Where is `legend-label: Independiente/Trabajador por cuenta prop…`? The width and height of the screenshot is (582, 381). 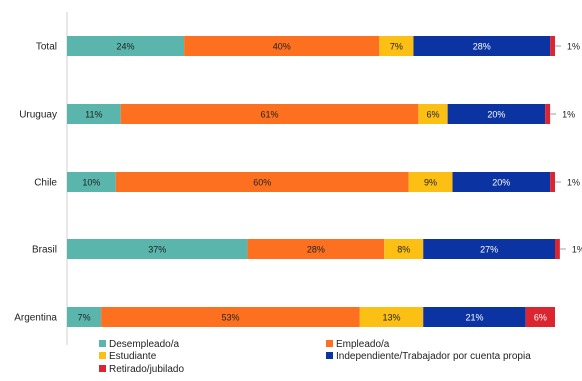 legend-label: Independiente/Trabajador por cuenta prop… is located at coordinates (433, 356).